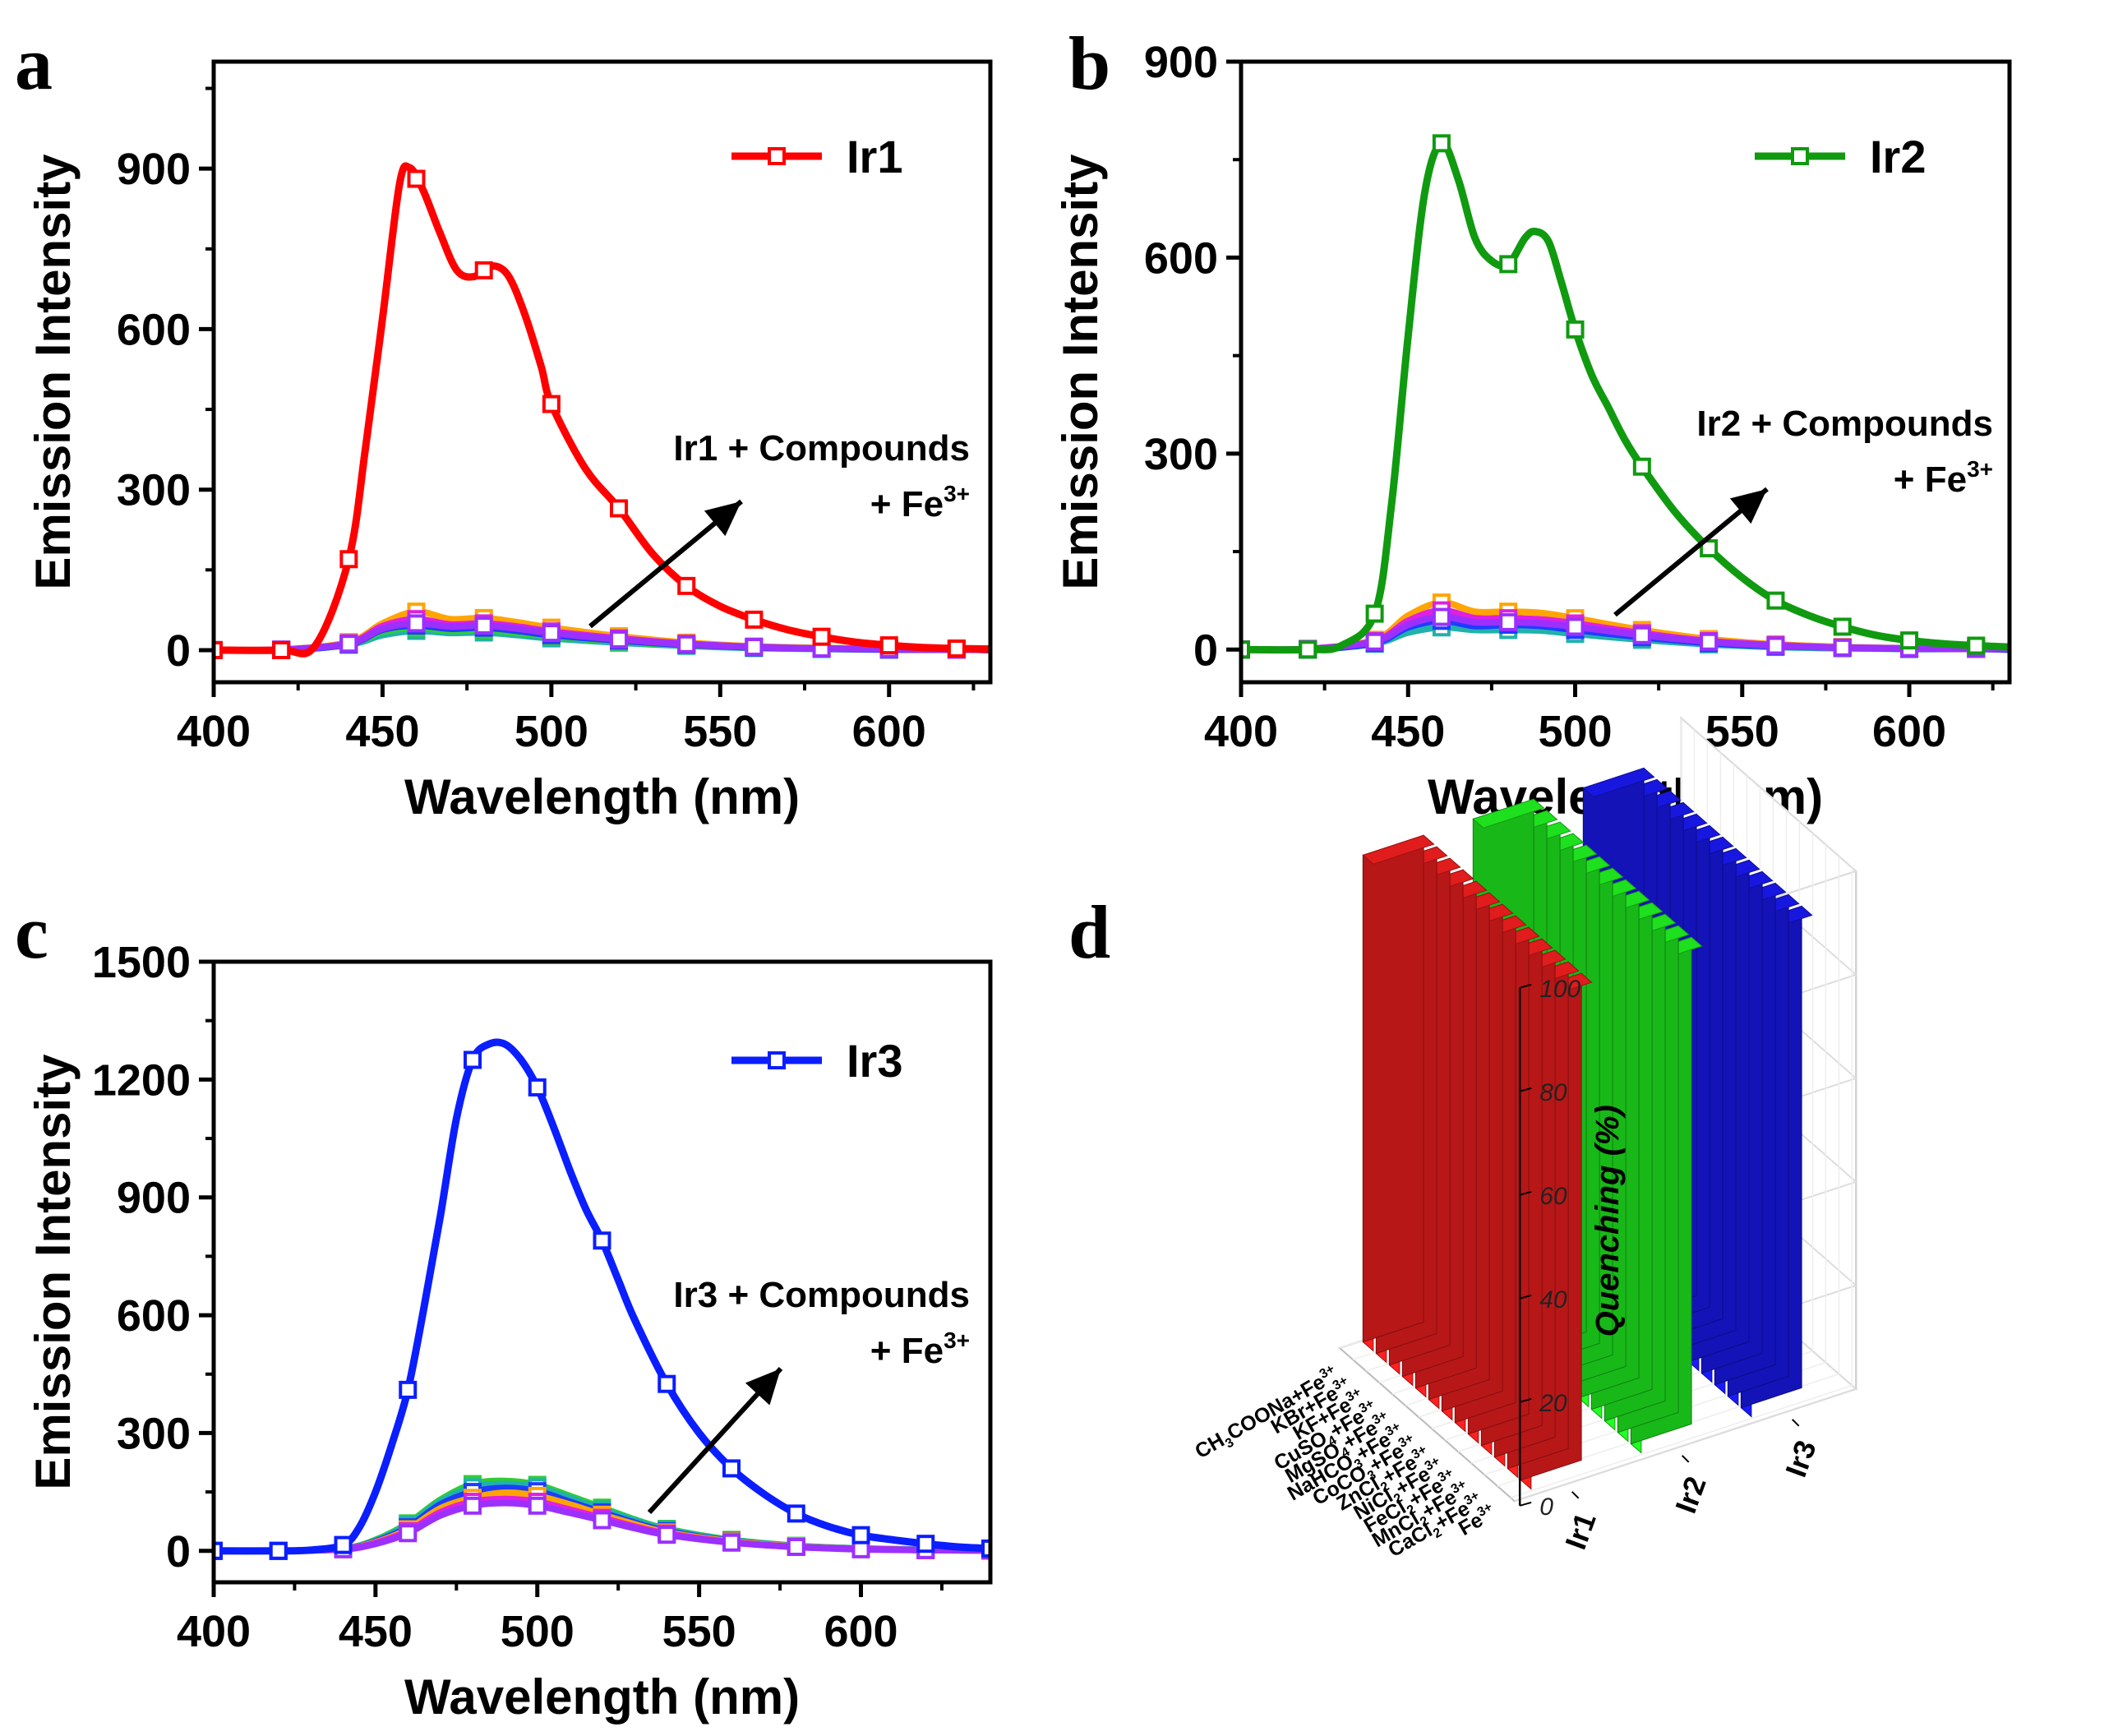  Describe the element at coordinates (957, 1340) in the screenshot. I see `annotation-superscript: 3+` at that location.